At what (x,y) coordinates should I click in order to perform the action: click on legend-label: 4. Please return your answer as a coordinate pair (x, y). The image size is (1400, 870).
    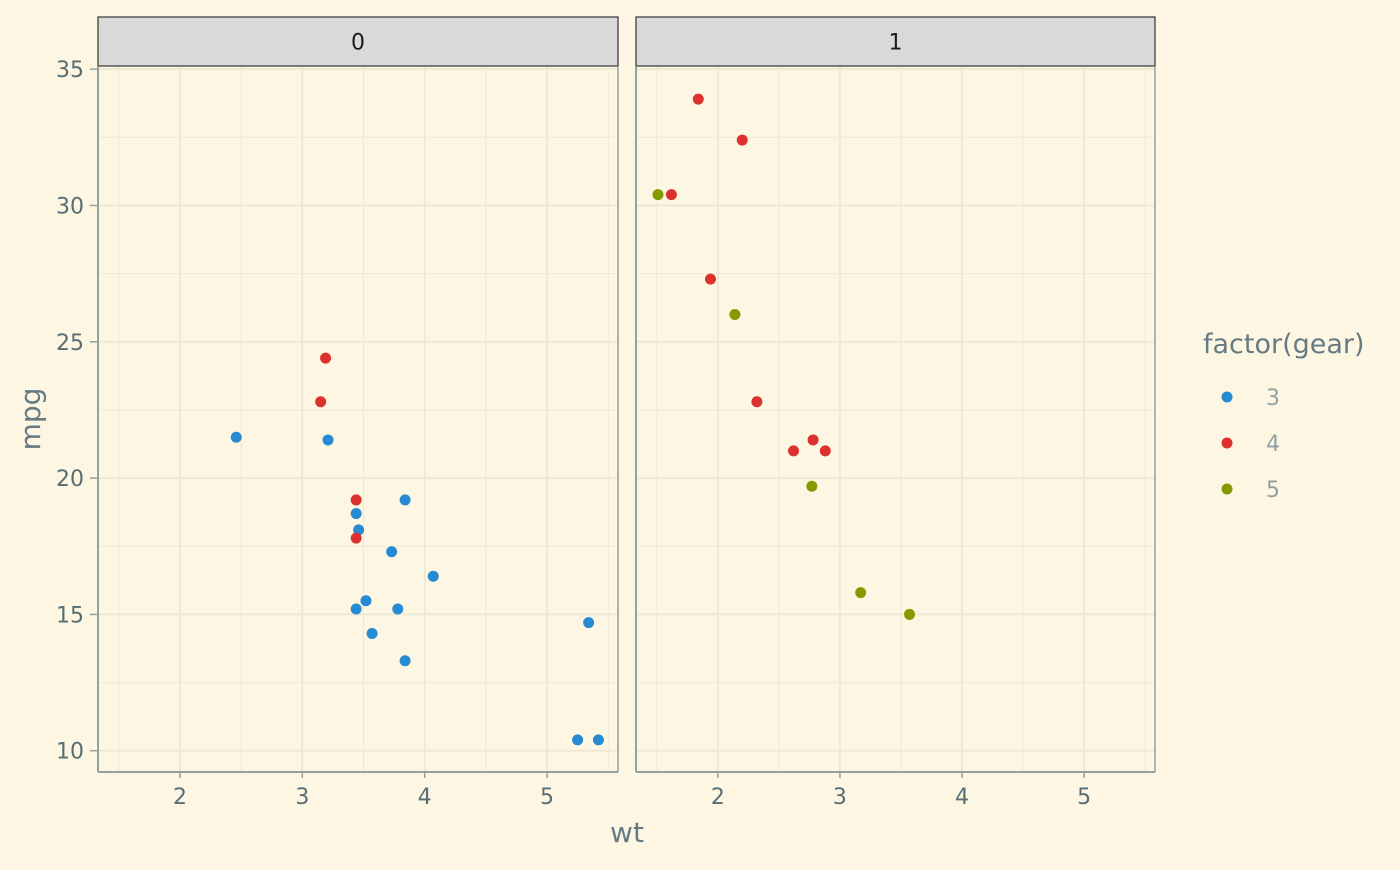
    Looking at the image, I should click on (1273, 444).